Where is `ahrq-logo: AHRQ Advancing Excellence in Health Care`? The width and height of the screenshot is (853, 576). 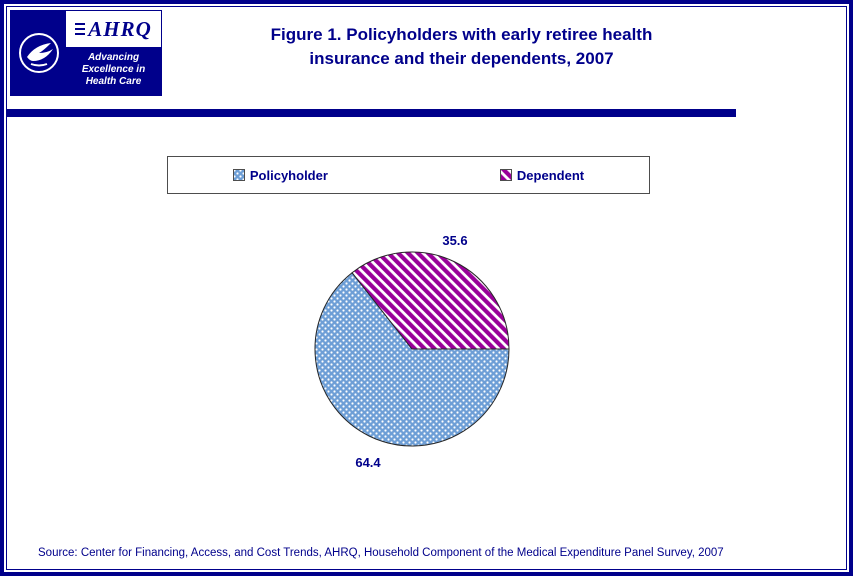 ahrq-logo: AHRQ Advancing Excellence in Health Care is located at coordinates (113, 53).